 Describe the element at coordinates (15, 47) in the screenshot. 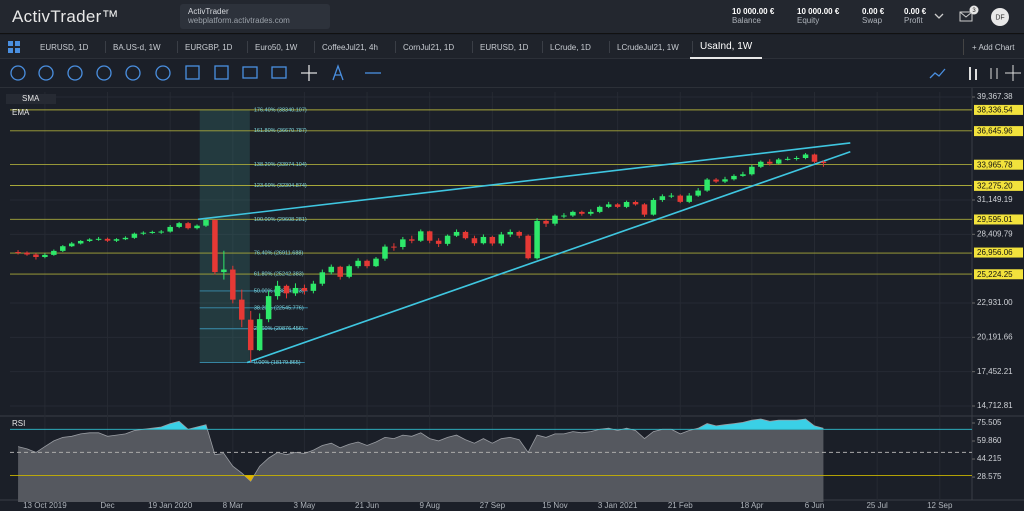

I see `layout-icon` at that location.